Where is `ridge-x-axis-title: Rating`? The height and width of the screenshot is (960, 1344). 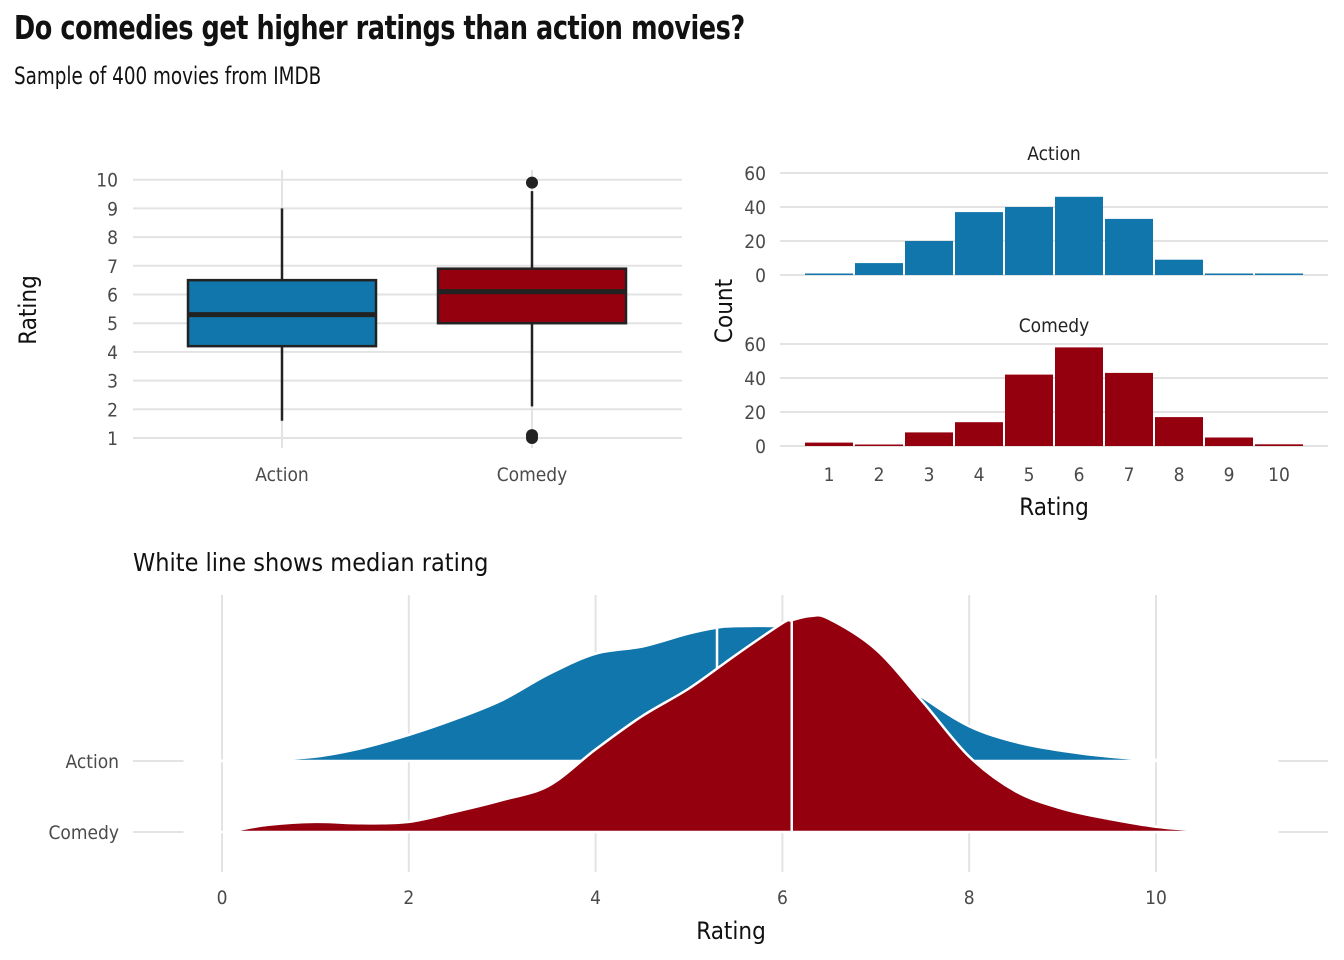
ridge-x-axis-title: Rating is located at coordinates (731, 931).